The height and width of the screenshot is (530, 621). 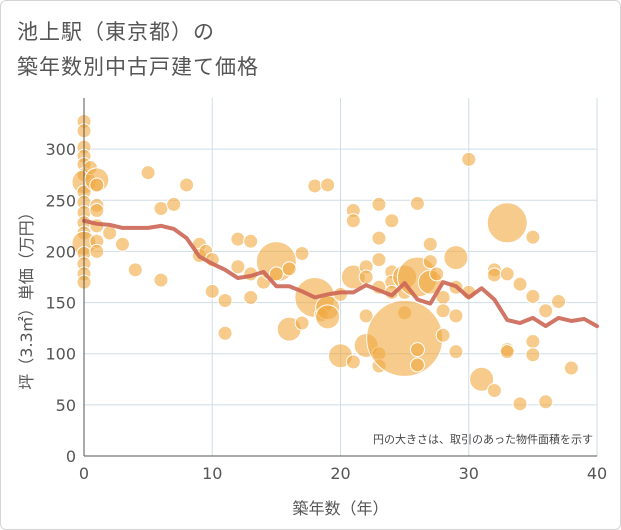 I want to click on title-line-1: 池上駅（東京都）の, so click(x=116, y=32).